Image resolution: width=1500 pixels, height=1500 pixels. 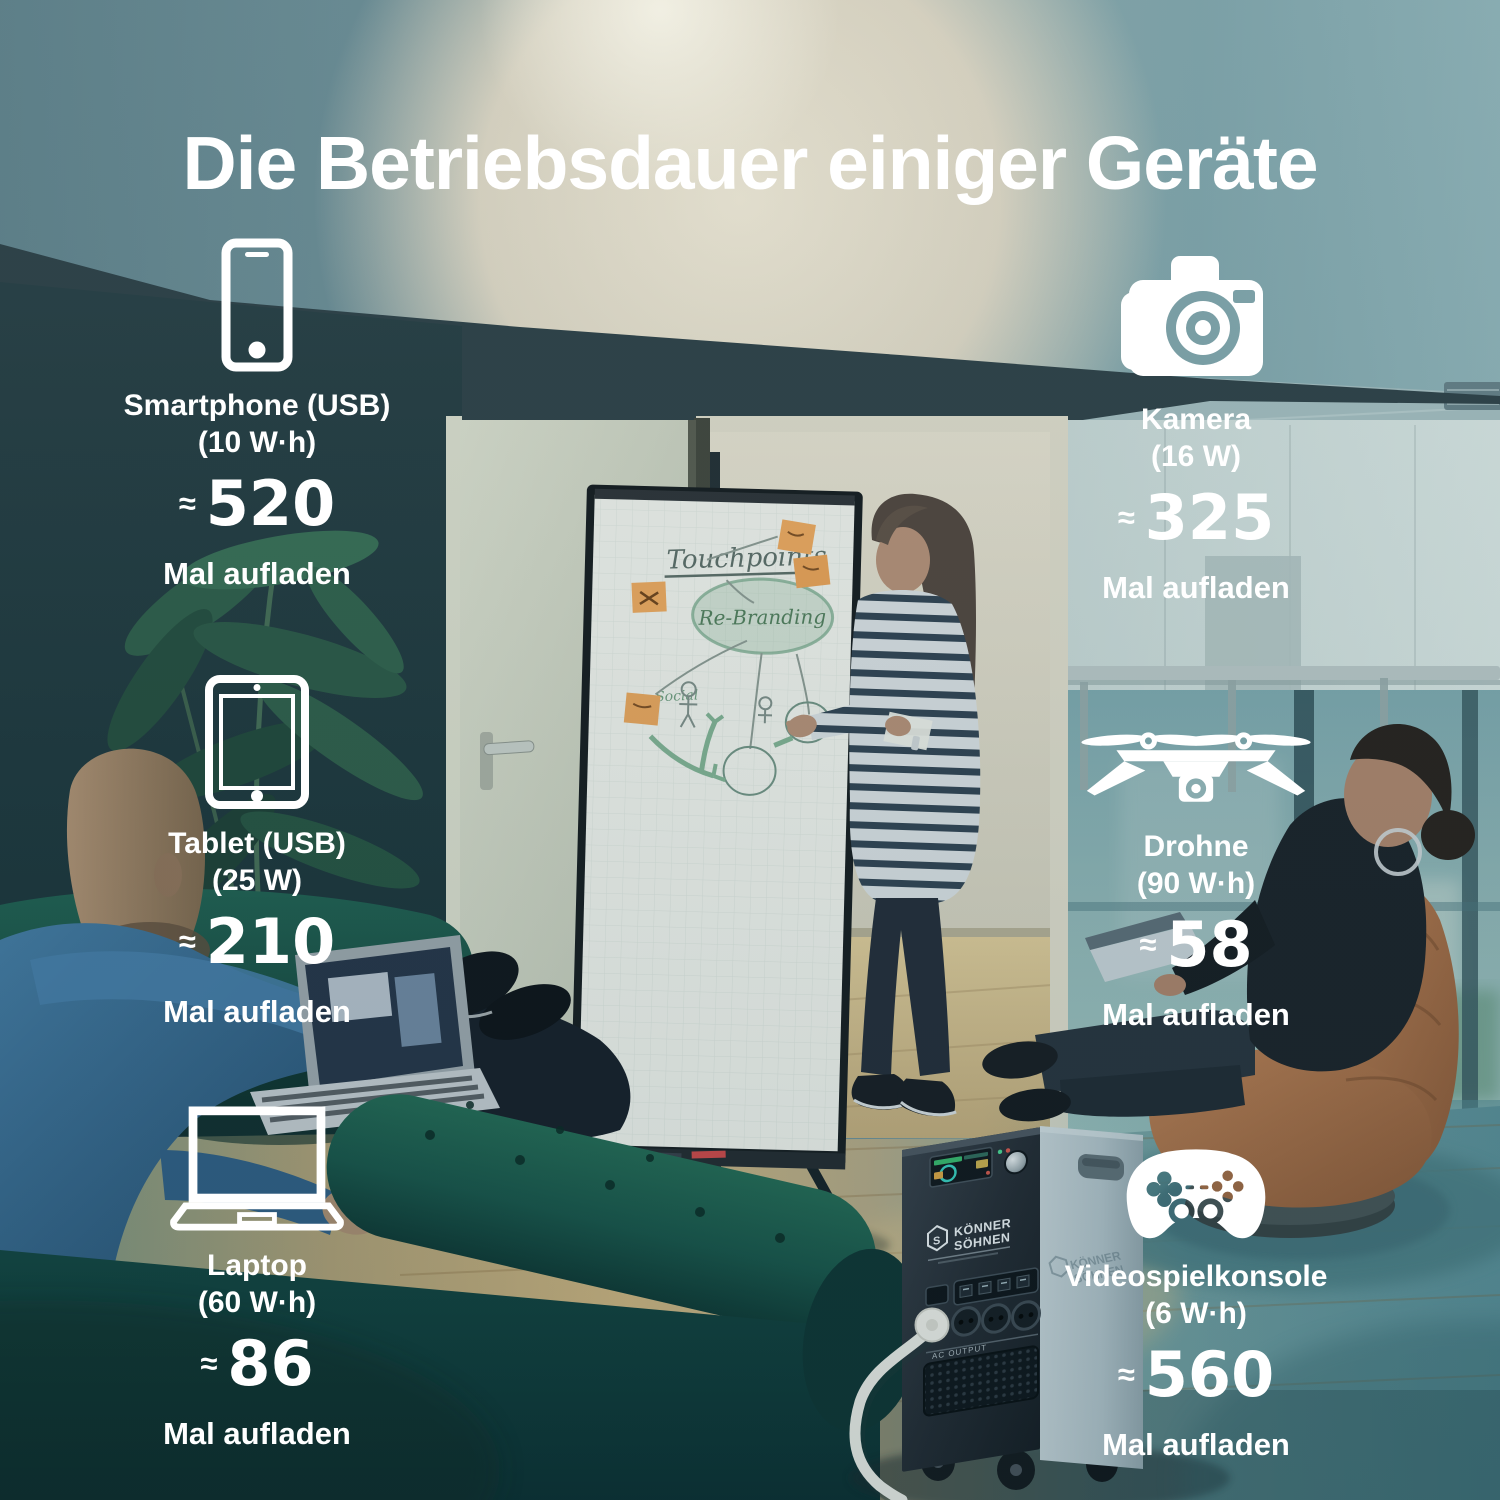 I want to click on laptop-icon, so click(x=257, y=1169).